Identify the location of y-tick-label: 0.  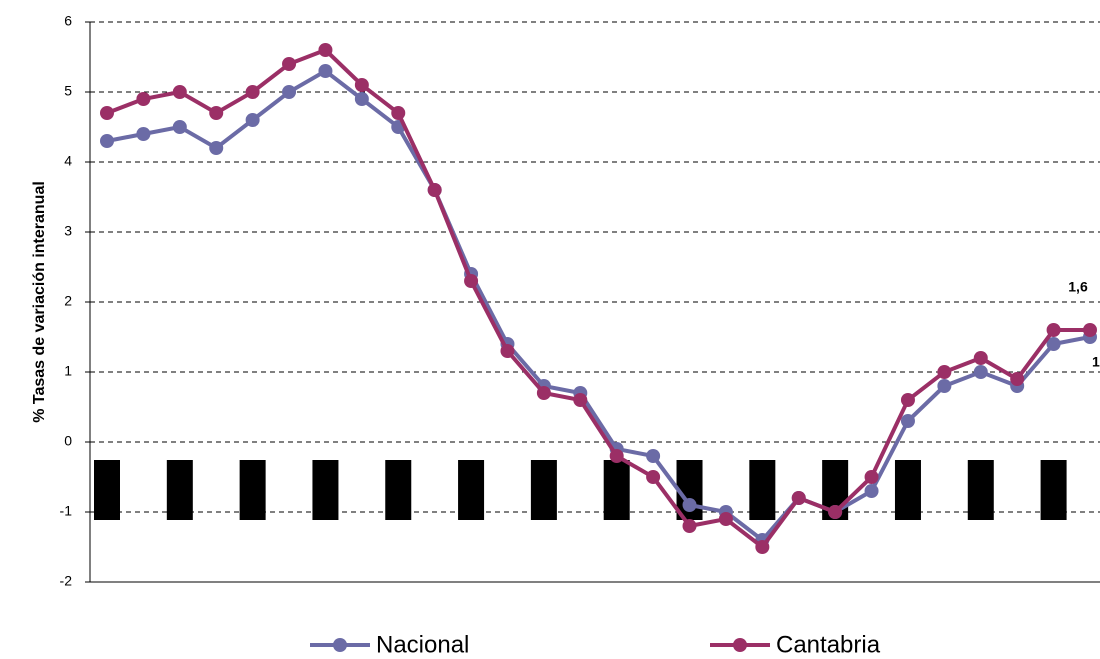
(68, 441).